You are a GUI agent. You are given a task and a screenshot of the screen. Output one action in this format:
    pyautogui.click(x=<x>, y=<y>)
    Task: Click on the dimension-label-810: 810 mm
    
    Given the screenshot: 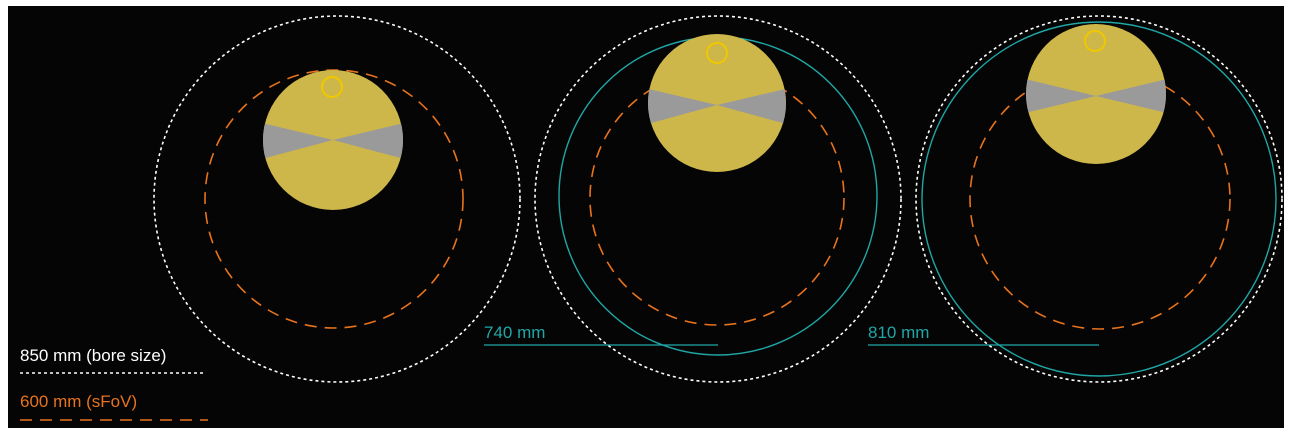 What is the action you would take?
    pyautogui.click(x=899, y=332)
    